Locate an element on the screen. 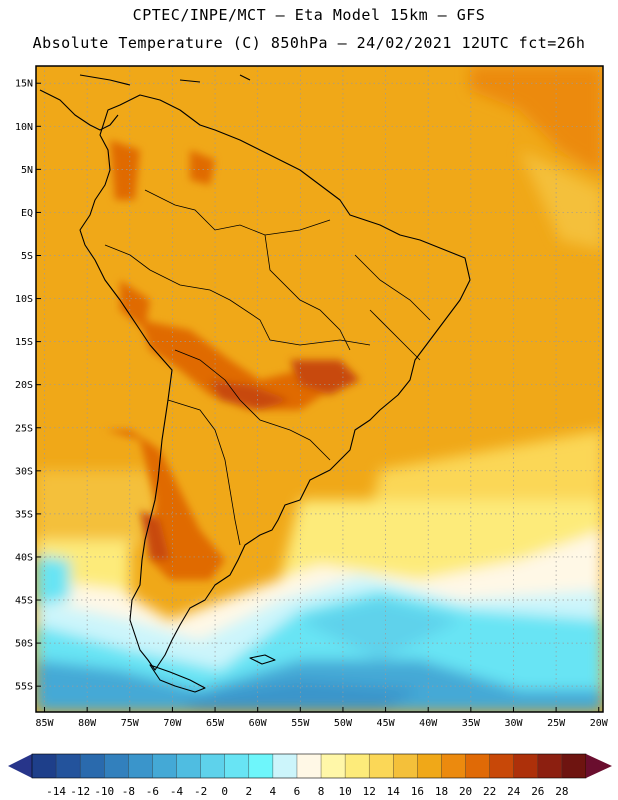 This screenshot has width=618, height=800. colorbar-label: -2 is located at coordinates (200, 791).